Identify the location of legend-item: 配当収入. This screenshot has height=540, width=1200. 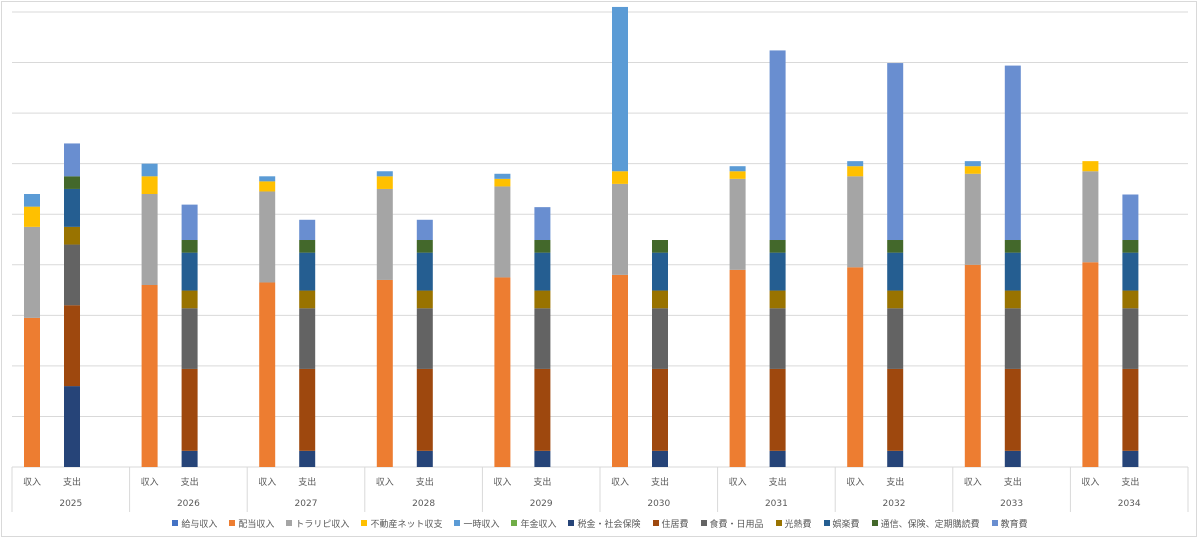
(251, 523).